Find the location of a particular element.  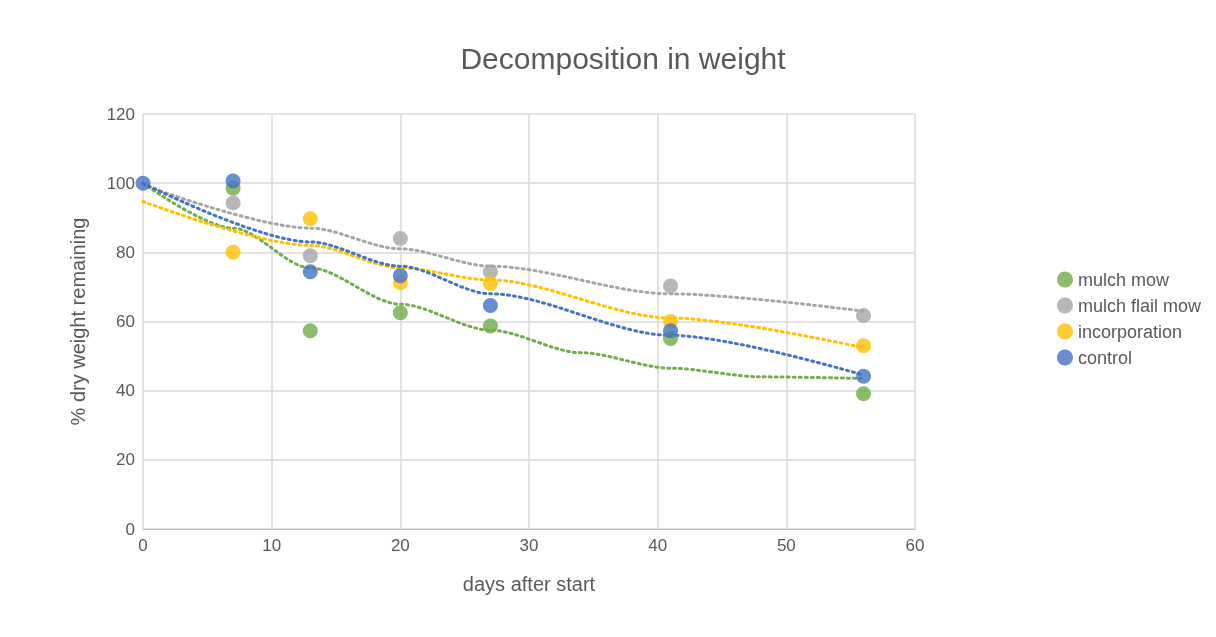

x-tick-label: 30 is located at coordinates (529, 545).